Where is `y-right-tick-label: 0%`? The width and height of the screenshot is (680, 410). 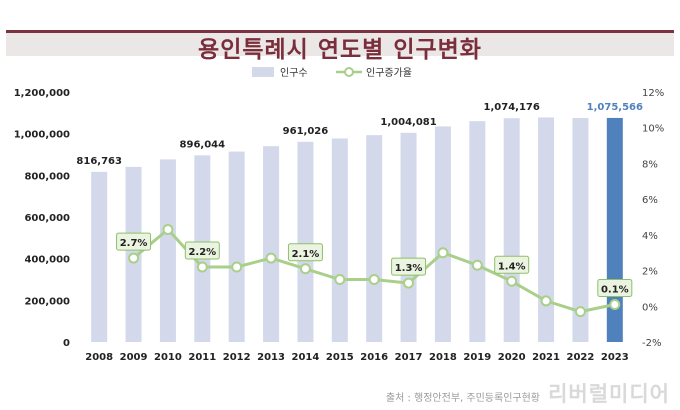 y-right-tick-label: 0% is located at coordinates (650, 307).